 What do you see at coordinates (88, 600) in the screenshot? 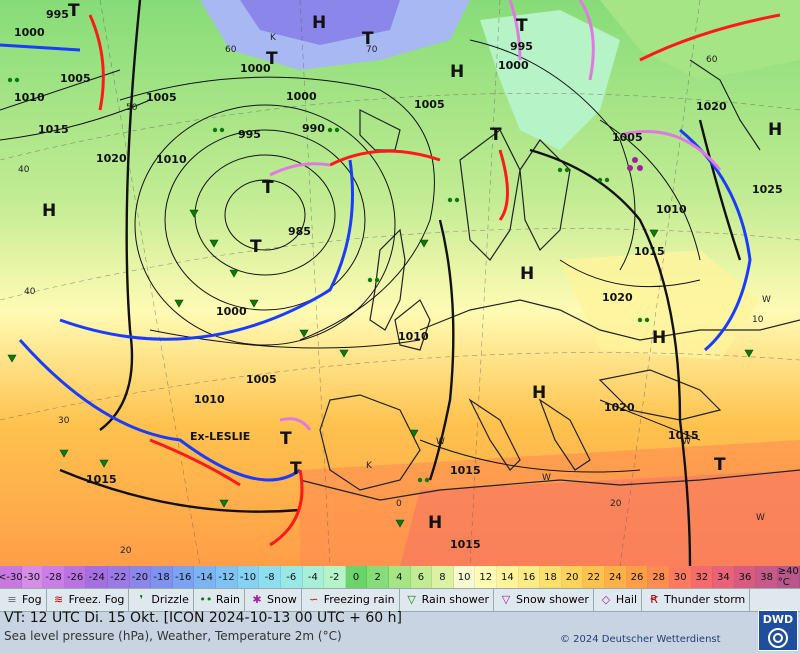
I see `legend-key-freezing-fog: ≋ Freez. Fog` at bounding box center [88, 600].